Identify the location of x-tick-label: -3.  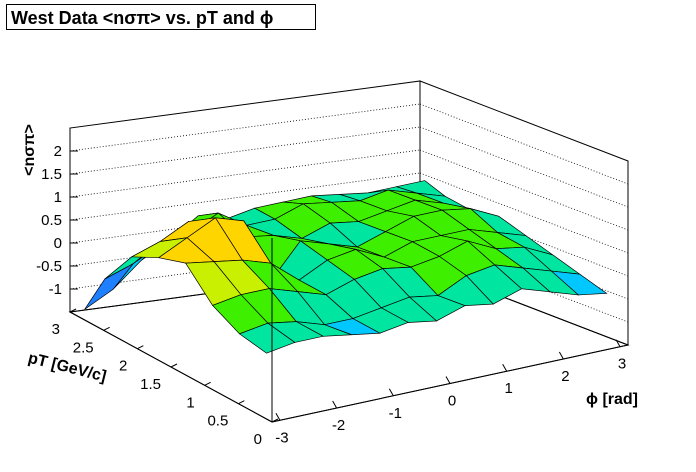
(281, 437).